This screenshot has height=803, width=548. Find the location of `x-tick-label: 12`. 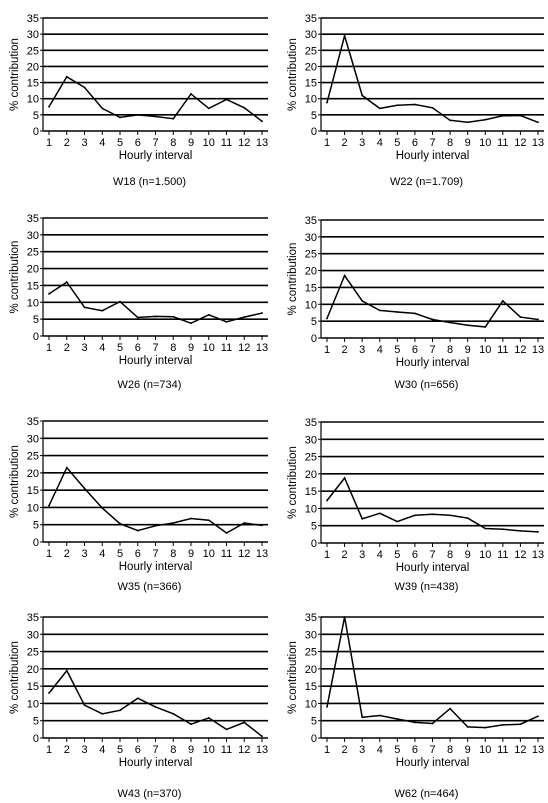

x-tick-label: 12 is located at coordinates (244, 554).